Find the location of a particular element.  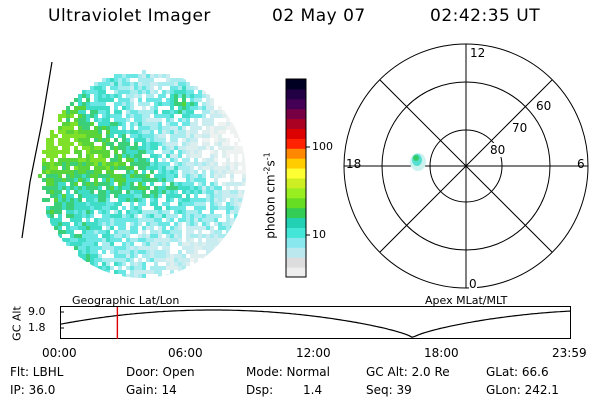

instrument-title: Ultraviolet Imager is located at coordinates (129, 16).